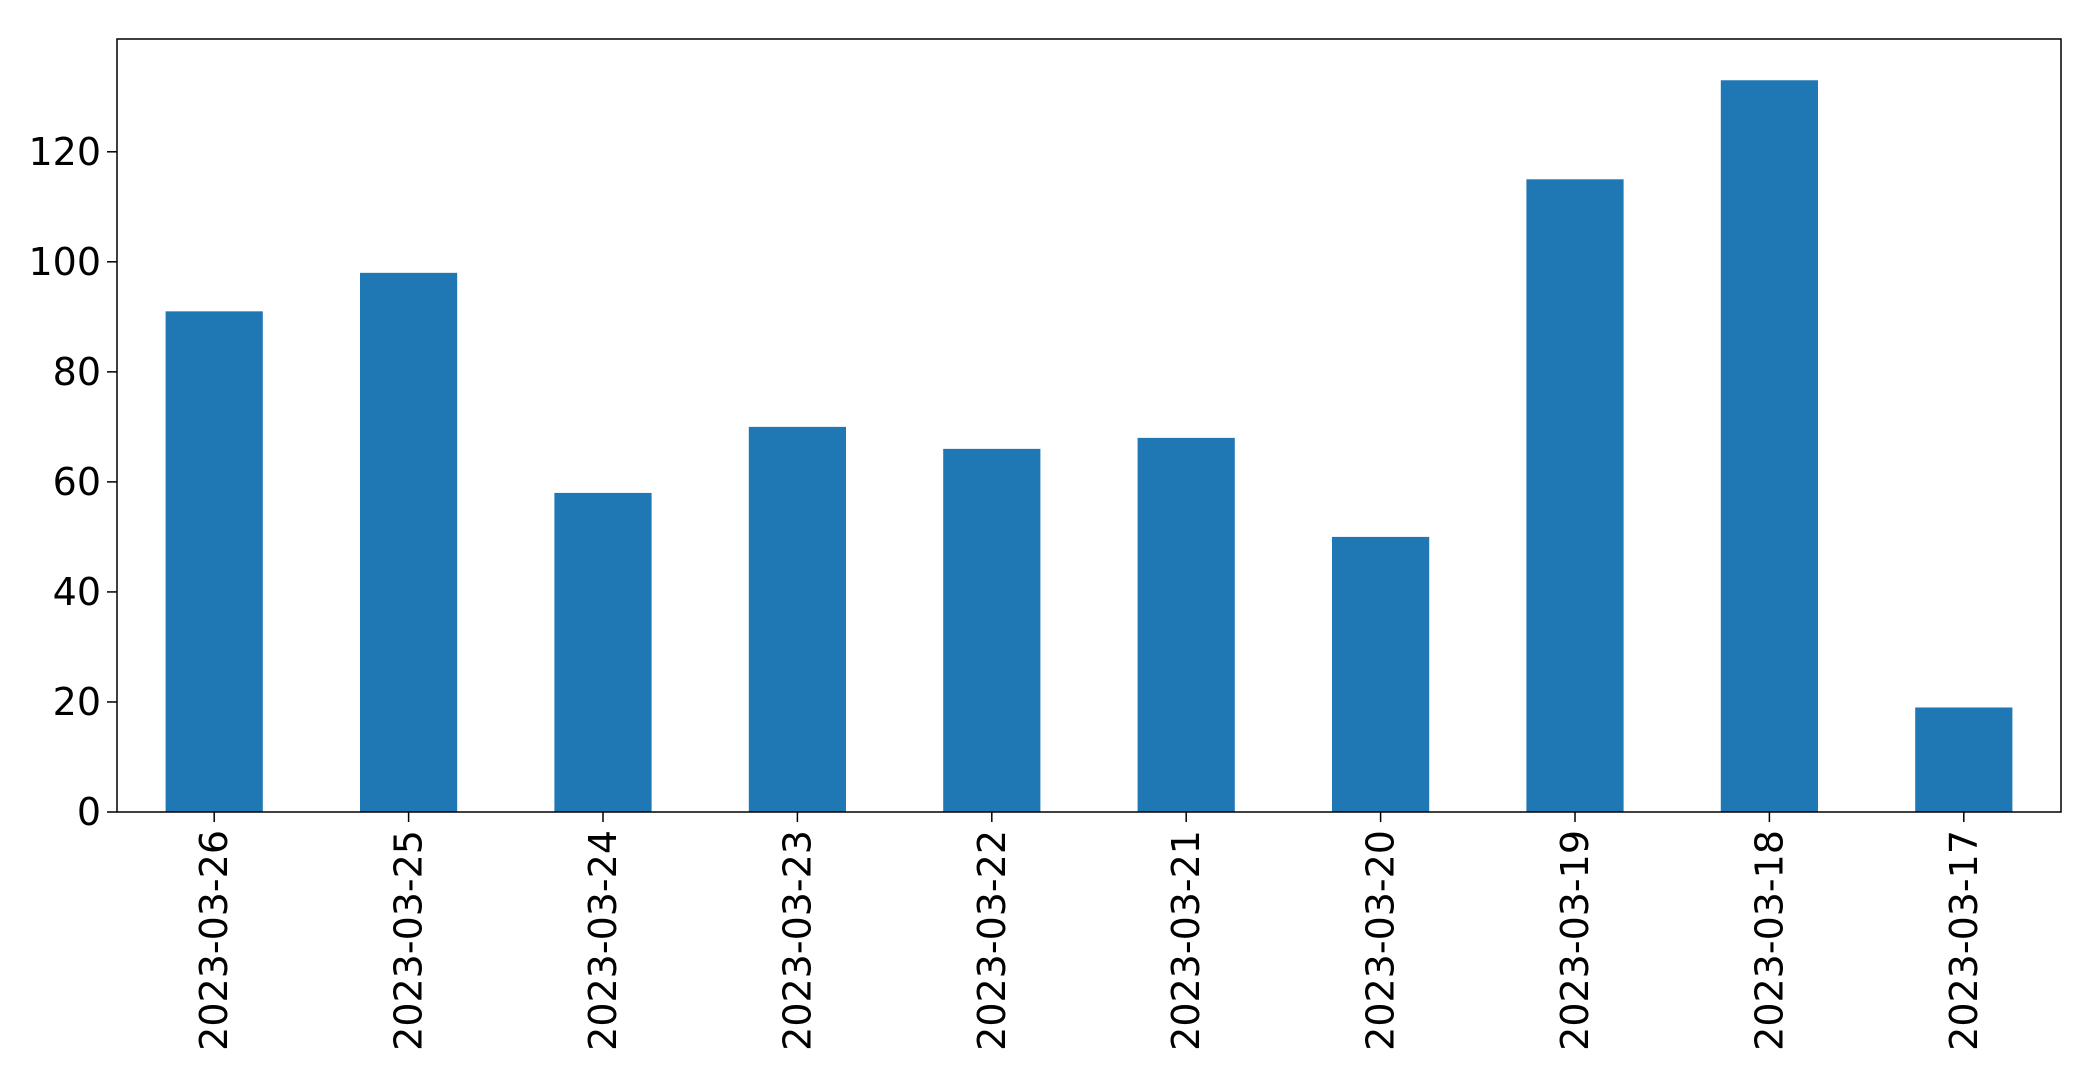 This screenshot has height=1065, width=2093. Describe the element at coordinates (64, 262) in the screenshot. I see `y-tick-label: 100` at that location.